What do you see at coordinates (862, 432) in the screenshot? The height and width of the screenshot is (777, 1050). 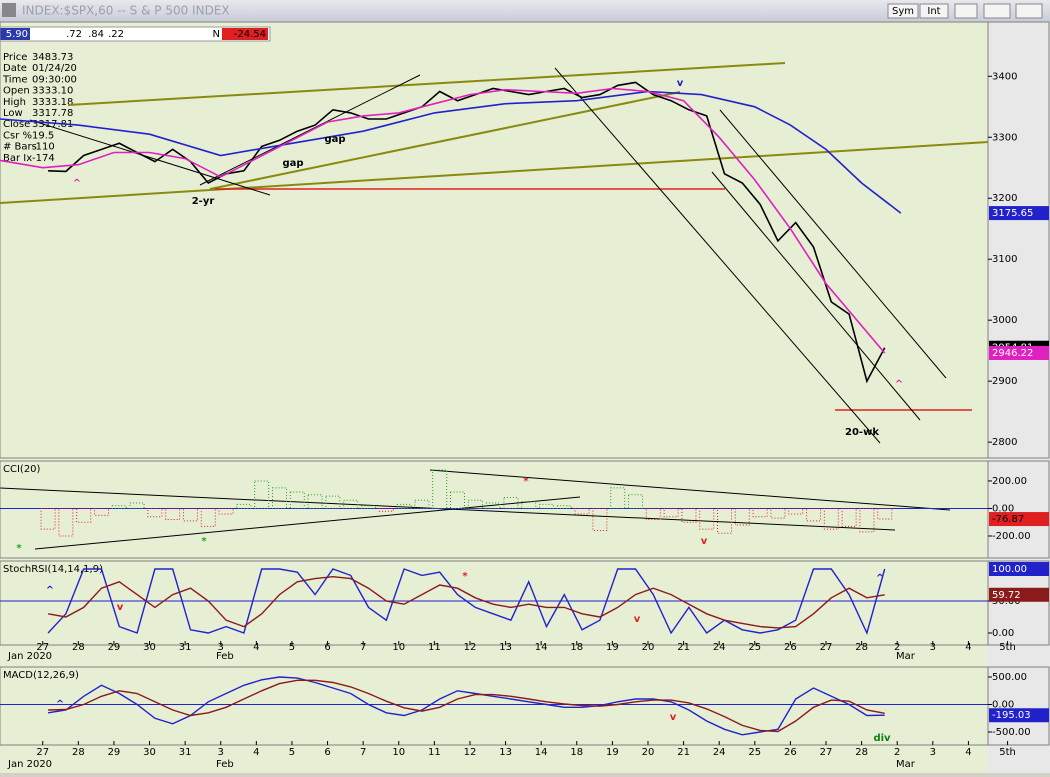 I see `annotation: 20-wk` at bounding box center [862, 432].